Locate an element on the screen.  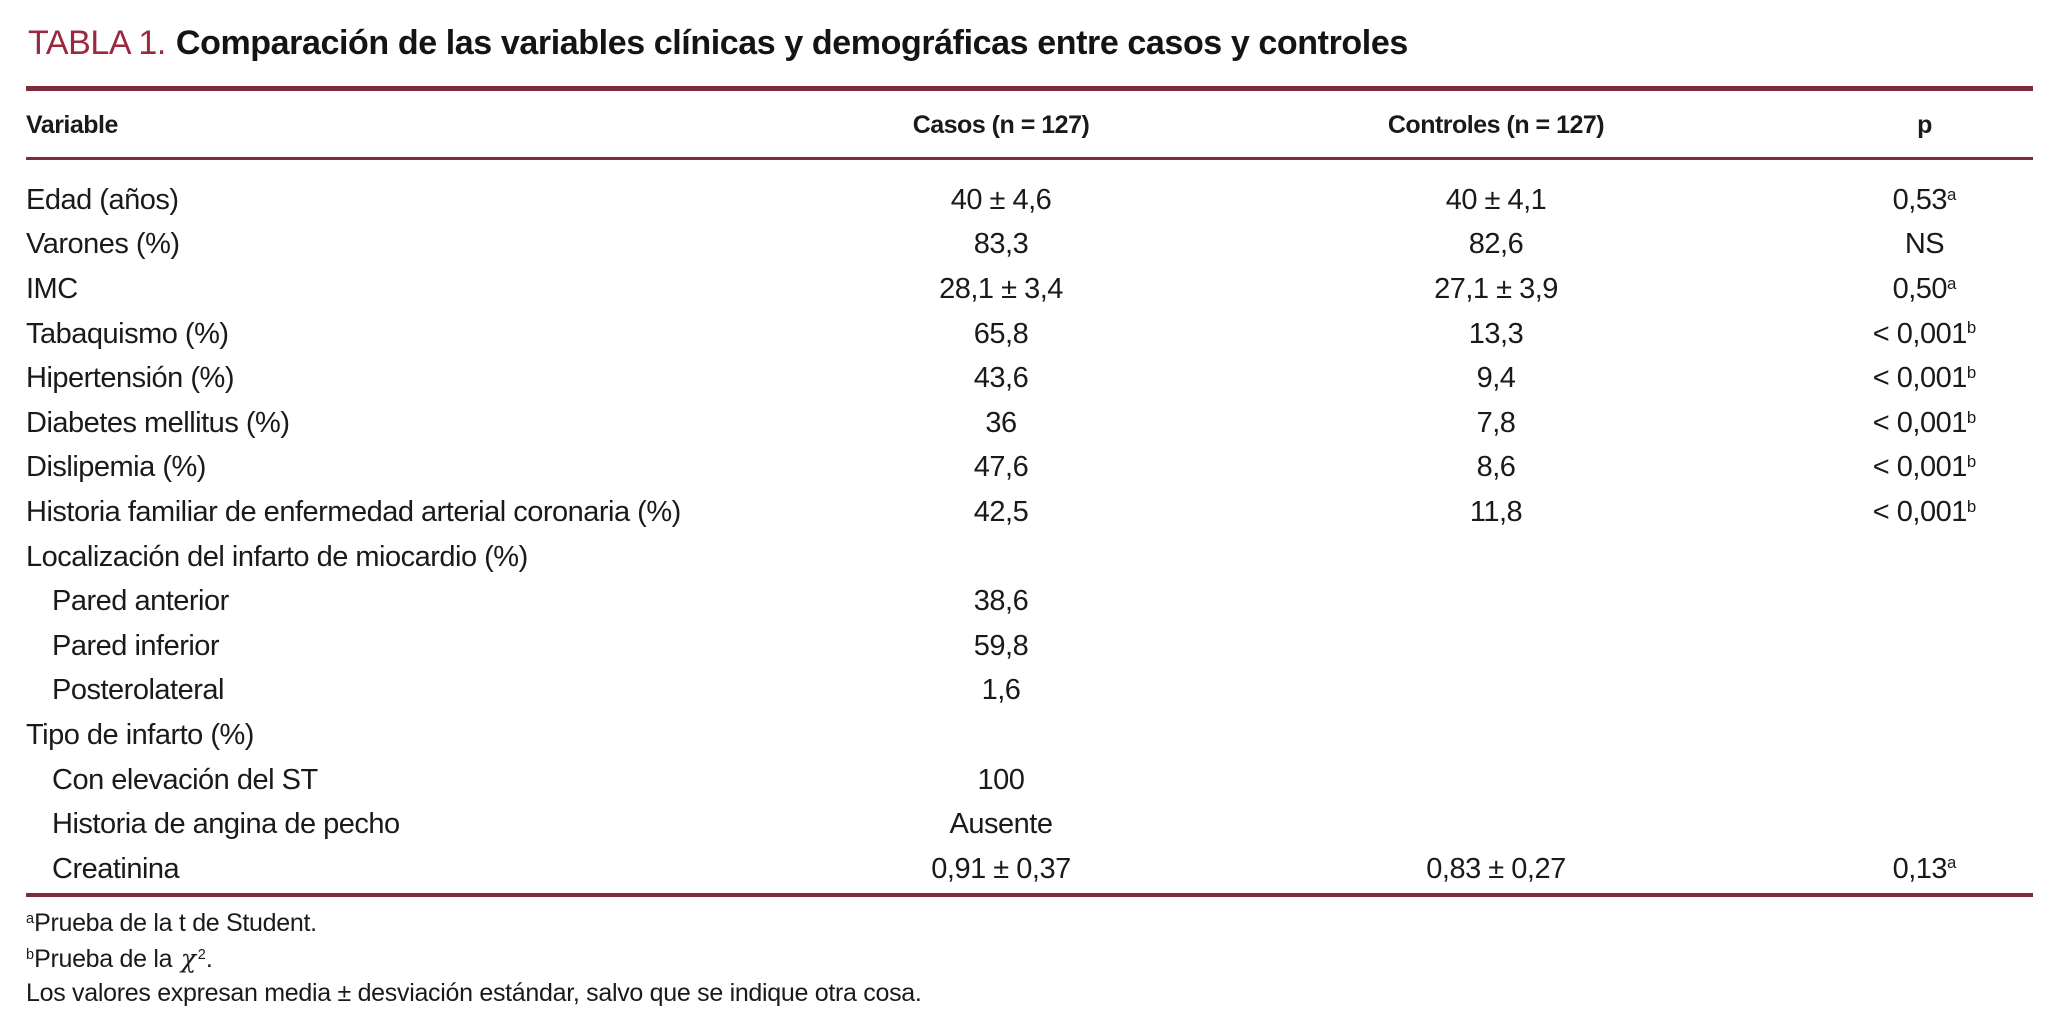
cell-casos: 0,91 ± 0,37 is located at coordinates (1001, 868).